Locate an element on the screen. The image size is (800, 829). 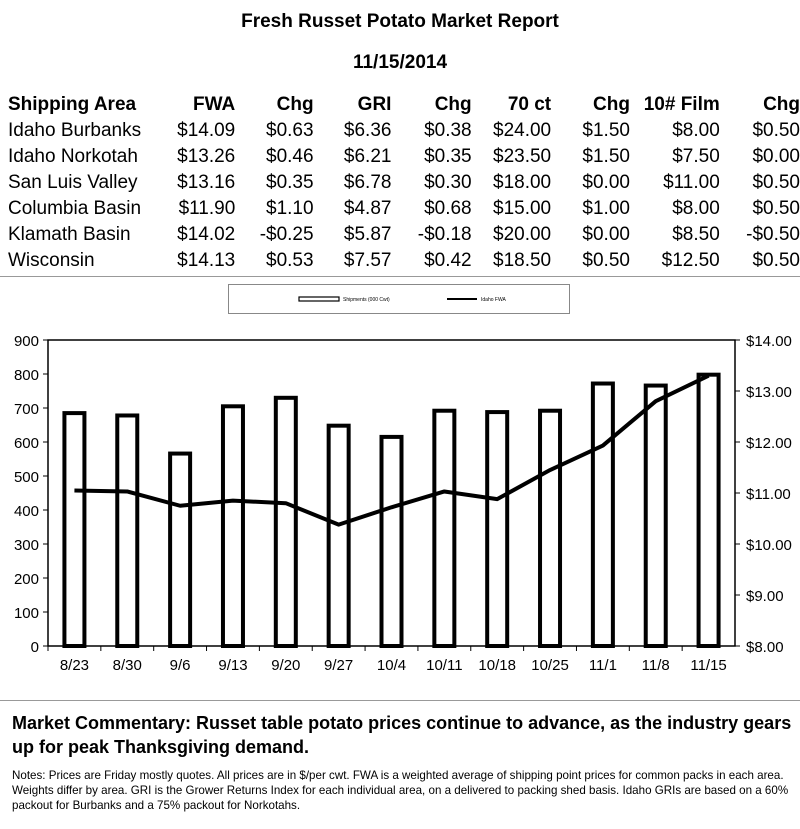
x-axis-tick-label: 9/6 is located at coordinates (180, 665).